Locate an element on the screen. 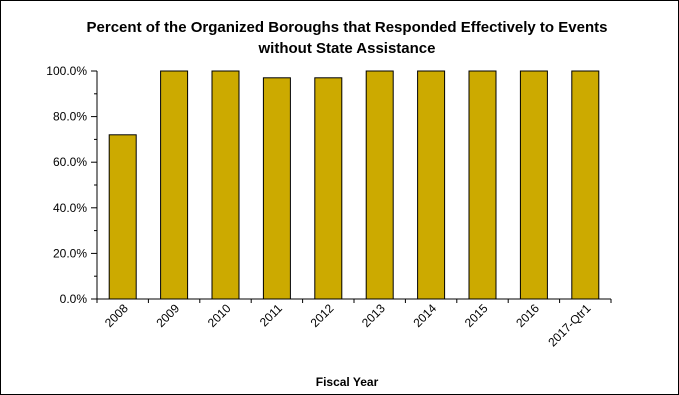 The width and height of the screenshot is (679, 395). bar-2012 is located at coordinates (328, 188).